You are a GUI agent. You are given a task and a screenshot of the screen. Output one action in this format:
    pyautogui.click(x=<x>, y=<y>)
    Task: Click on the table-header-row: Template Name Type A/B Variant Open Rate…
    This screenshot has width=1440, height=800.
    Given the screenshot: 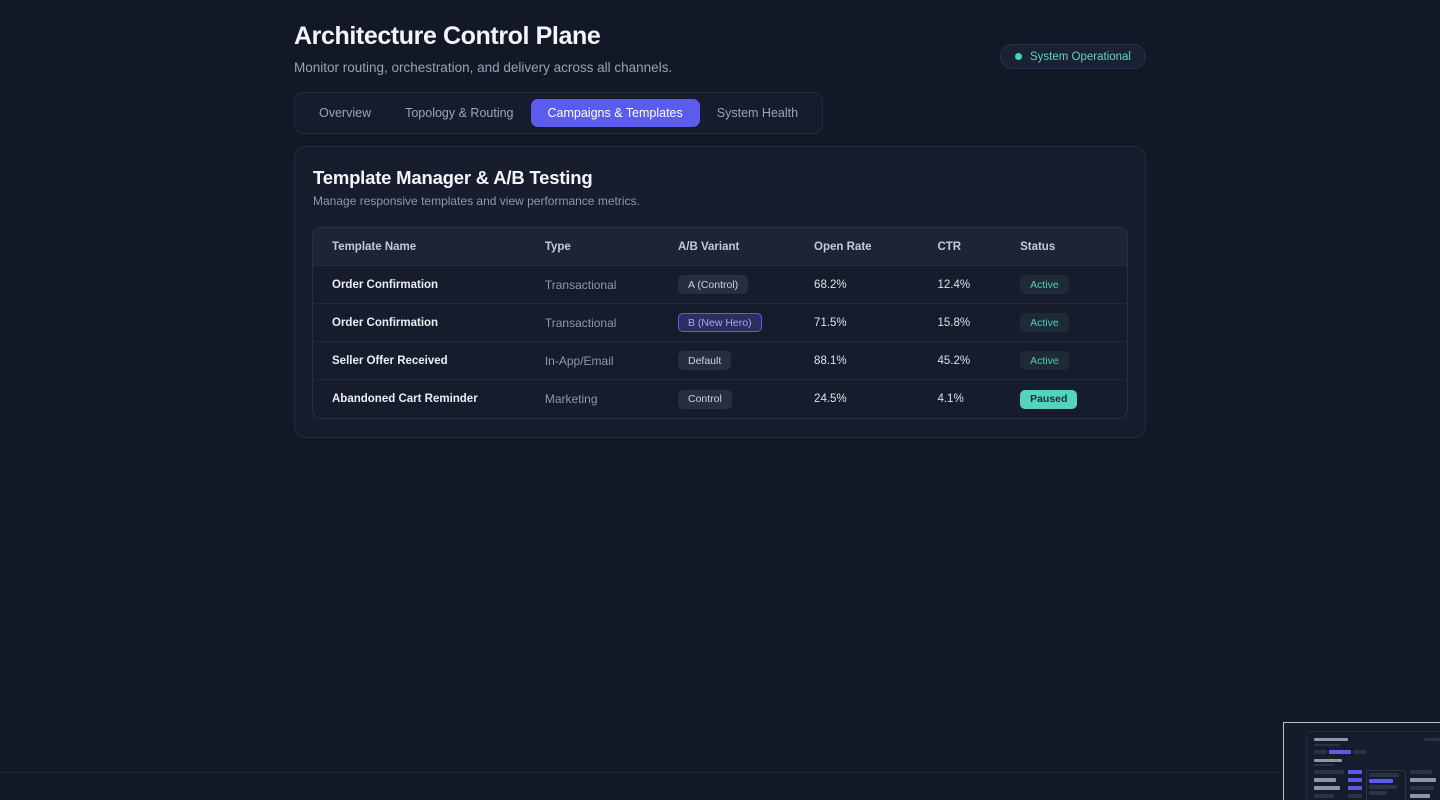 What is the action you would take?
    pyautogui.click(x=720, y=247)
    